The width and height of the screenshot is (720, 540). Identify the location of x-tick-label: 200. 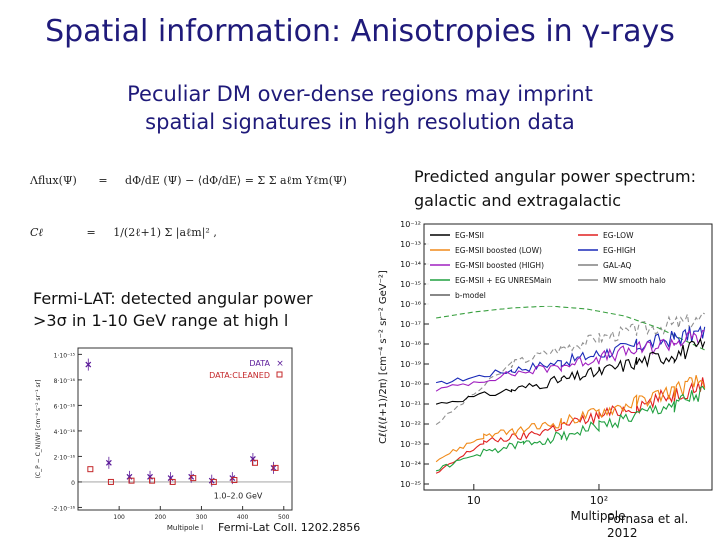
(161, 517).